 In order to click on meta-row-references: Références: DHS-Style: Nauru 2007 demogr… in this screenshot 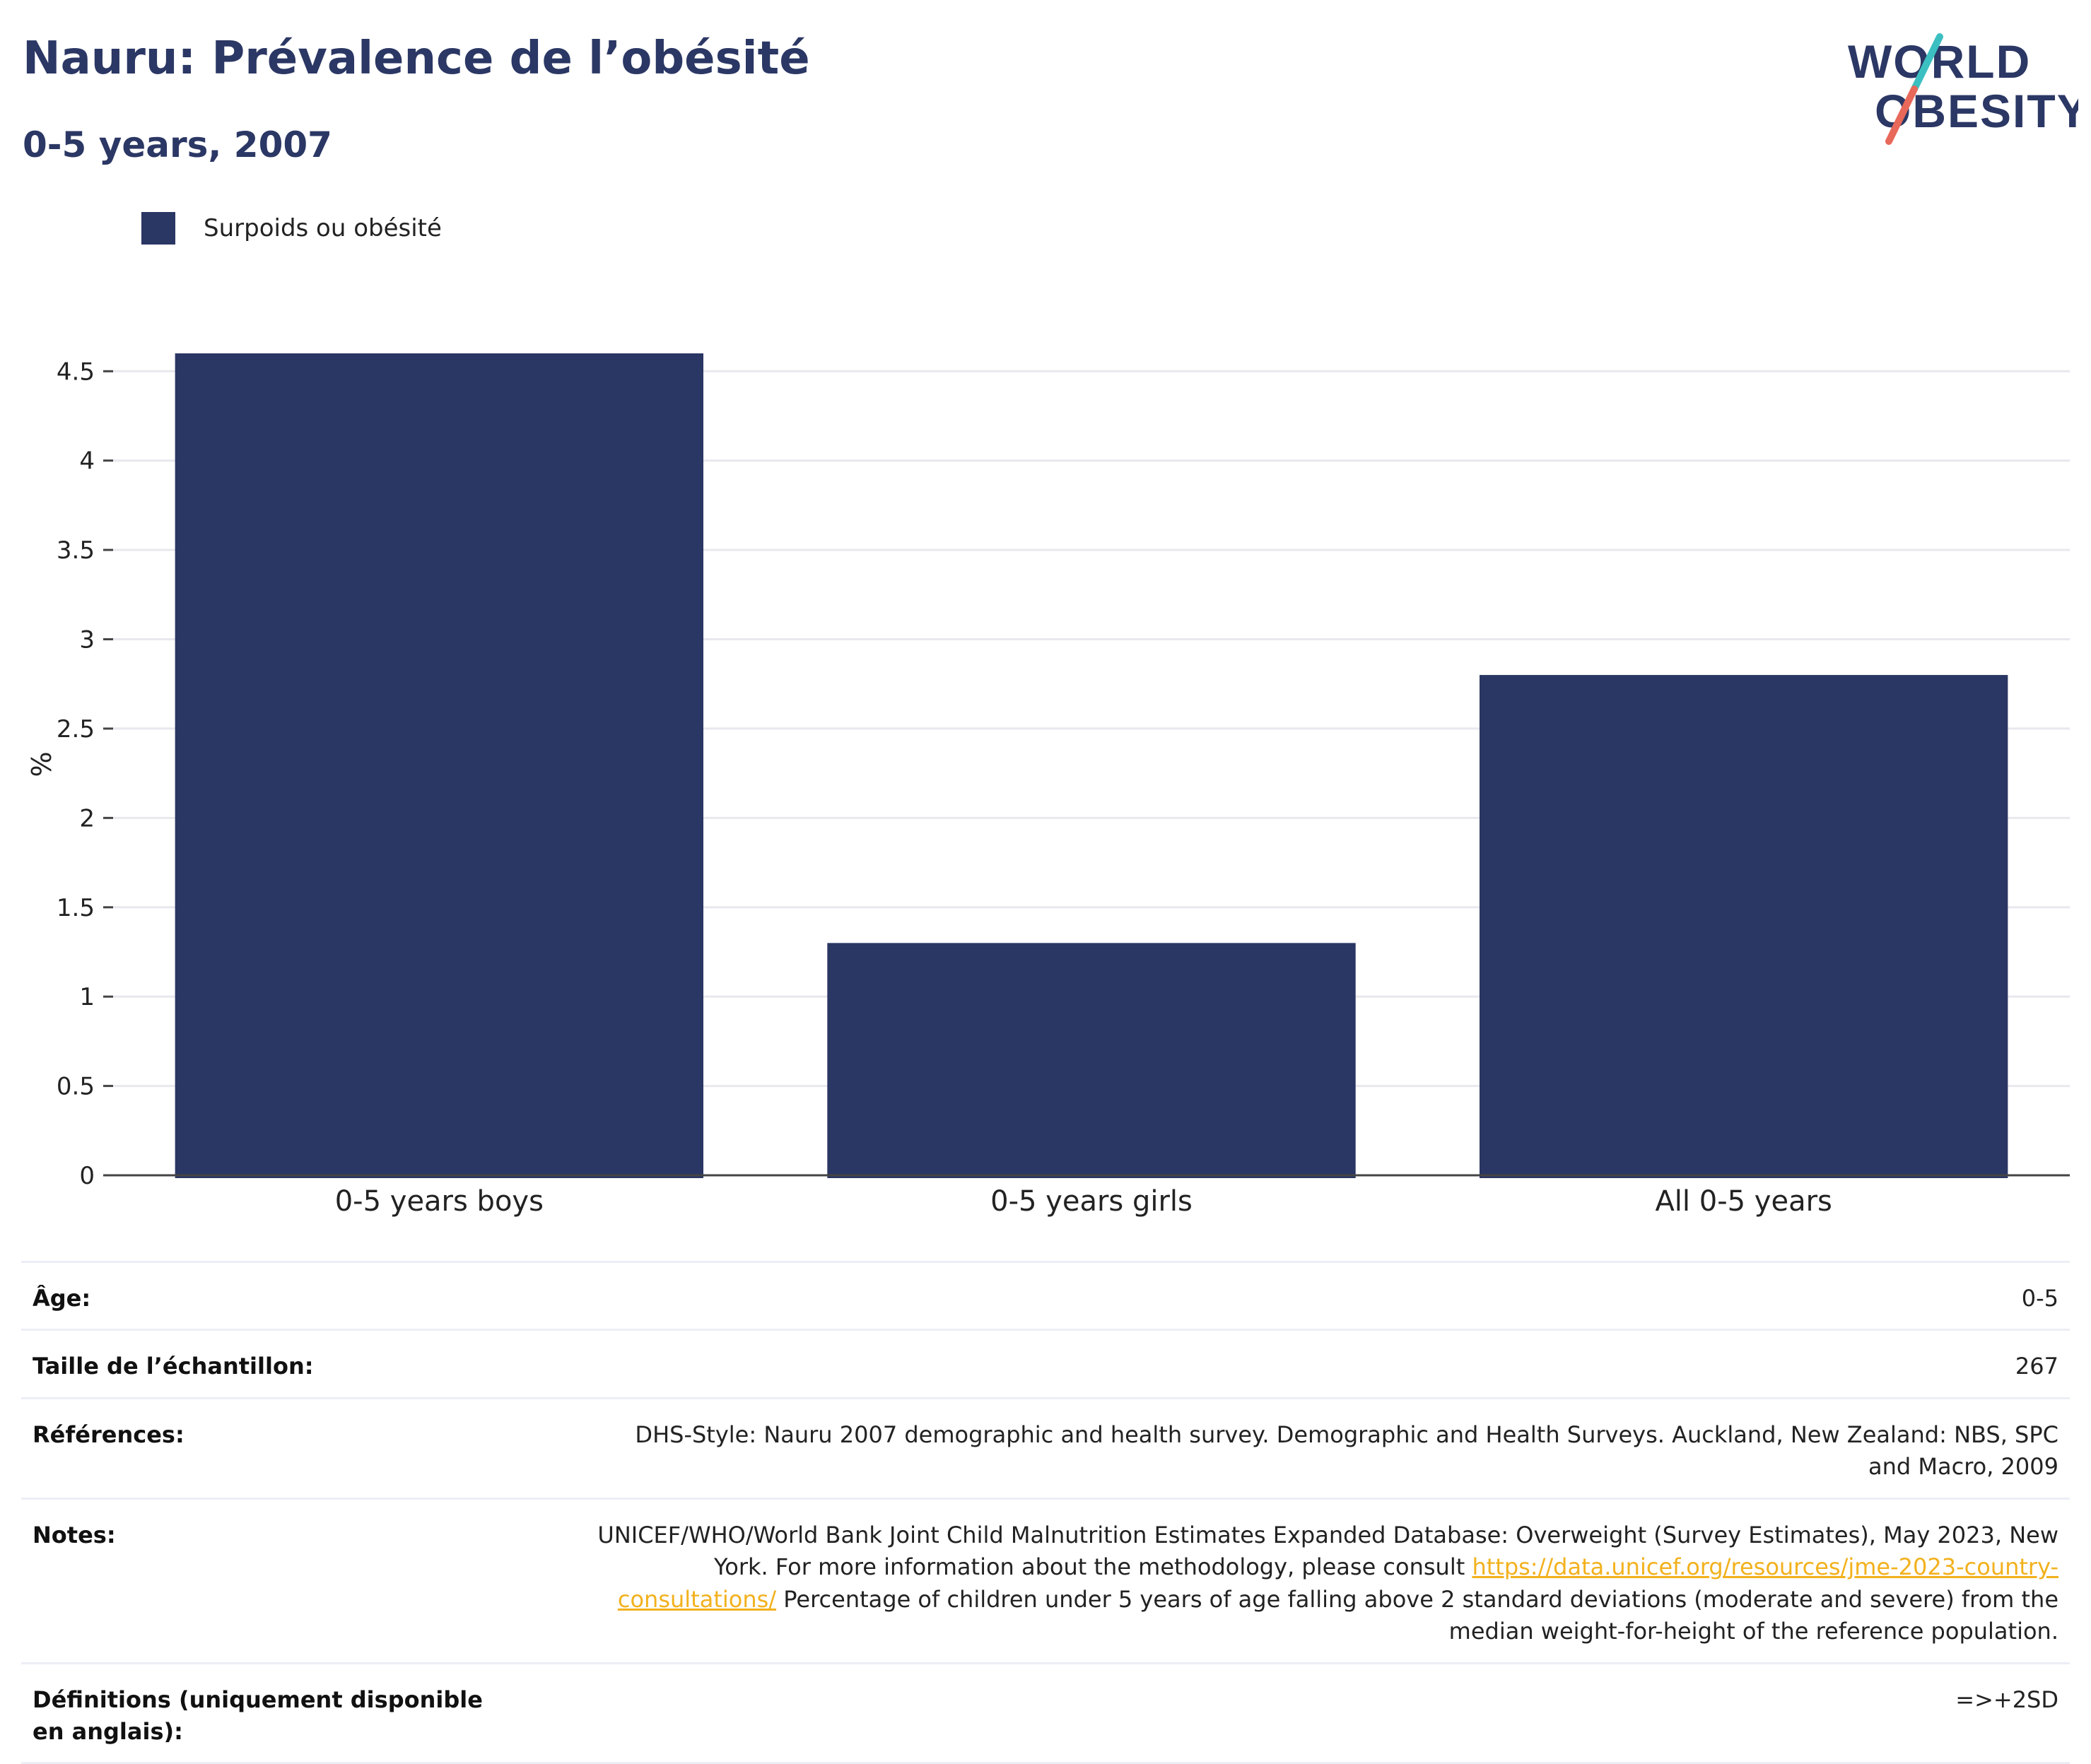, I will do `click(1045, 1447)`.